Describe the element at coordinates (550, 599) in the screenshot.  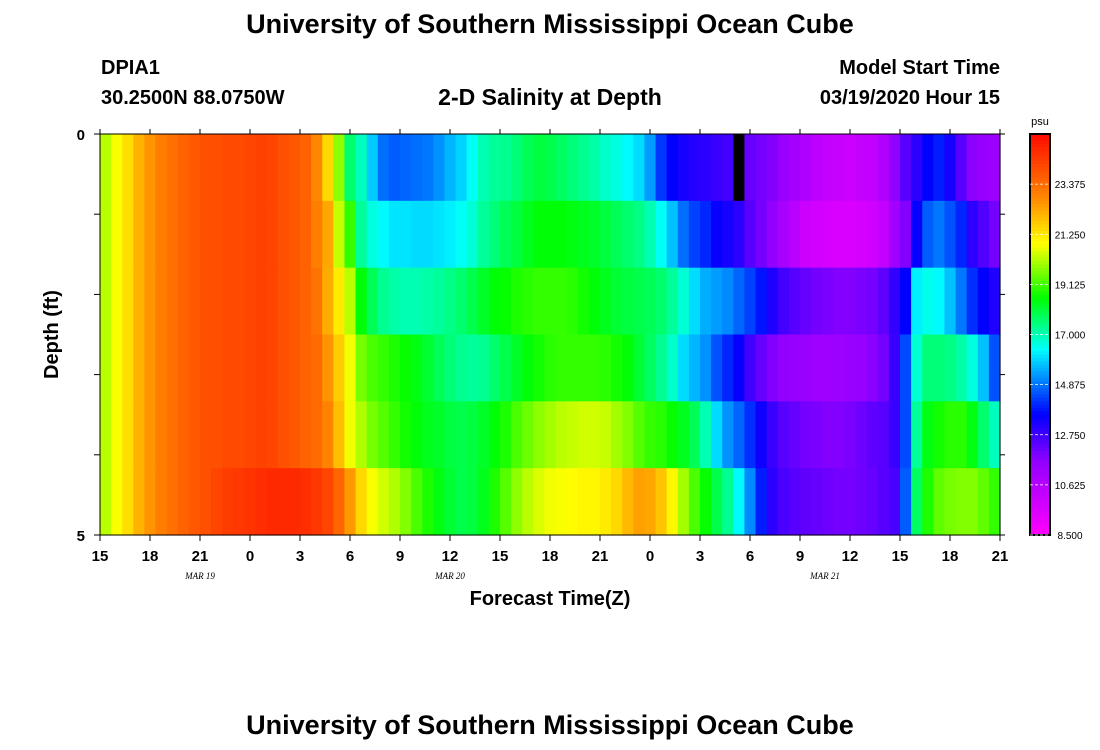
I see `x-axis-label: Forecast Time(Z)` at that location.